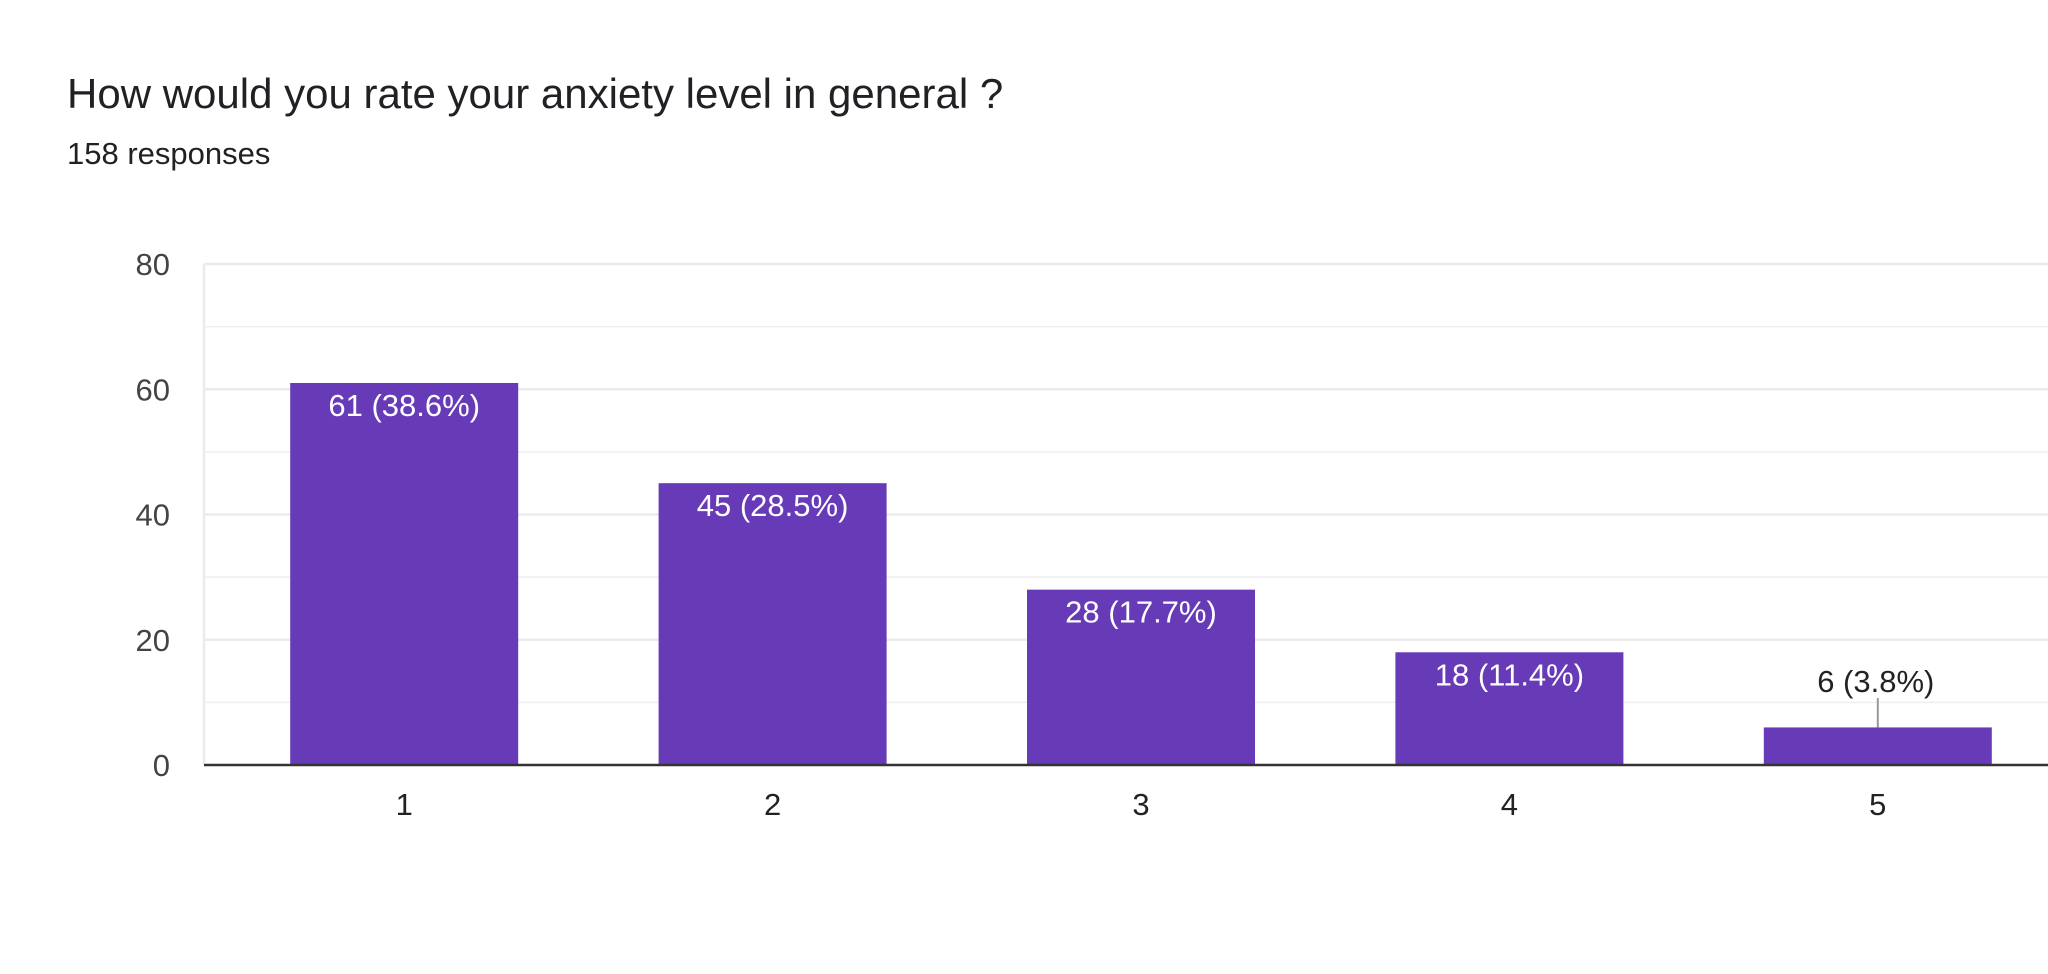 This screenshot has width=2048, height=974. I want to click on x-category-label: 2, so click(772, 804).